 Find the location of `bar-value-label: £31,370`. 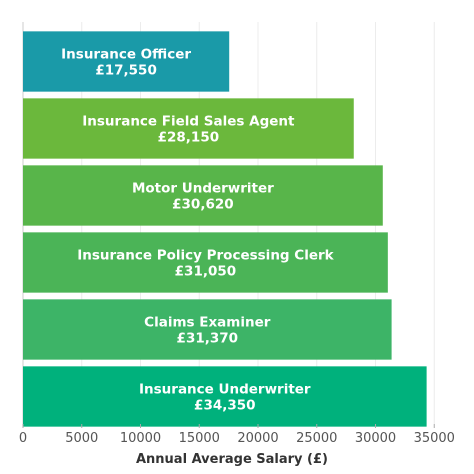

bar-value-label: £31,370 is located at coordinates (208, 339).